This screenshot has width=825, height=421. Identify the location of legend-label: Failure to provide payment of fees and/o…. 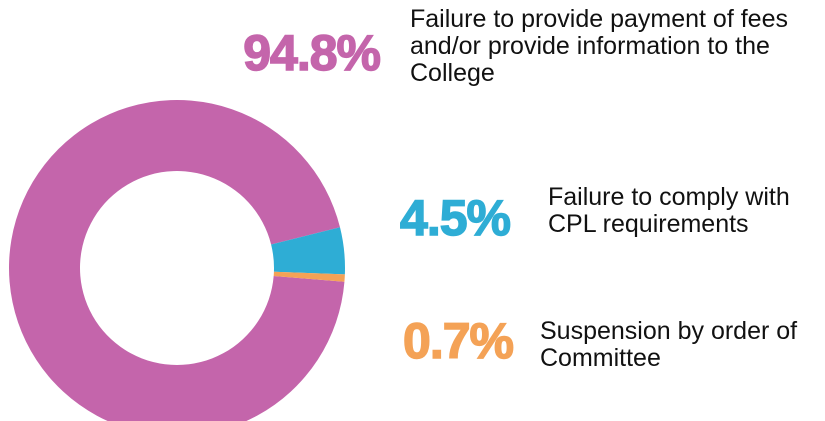
(599, 46).